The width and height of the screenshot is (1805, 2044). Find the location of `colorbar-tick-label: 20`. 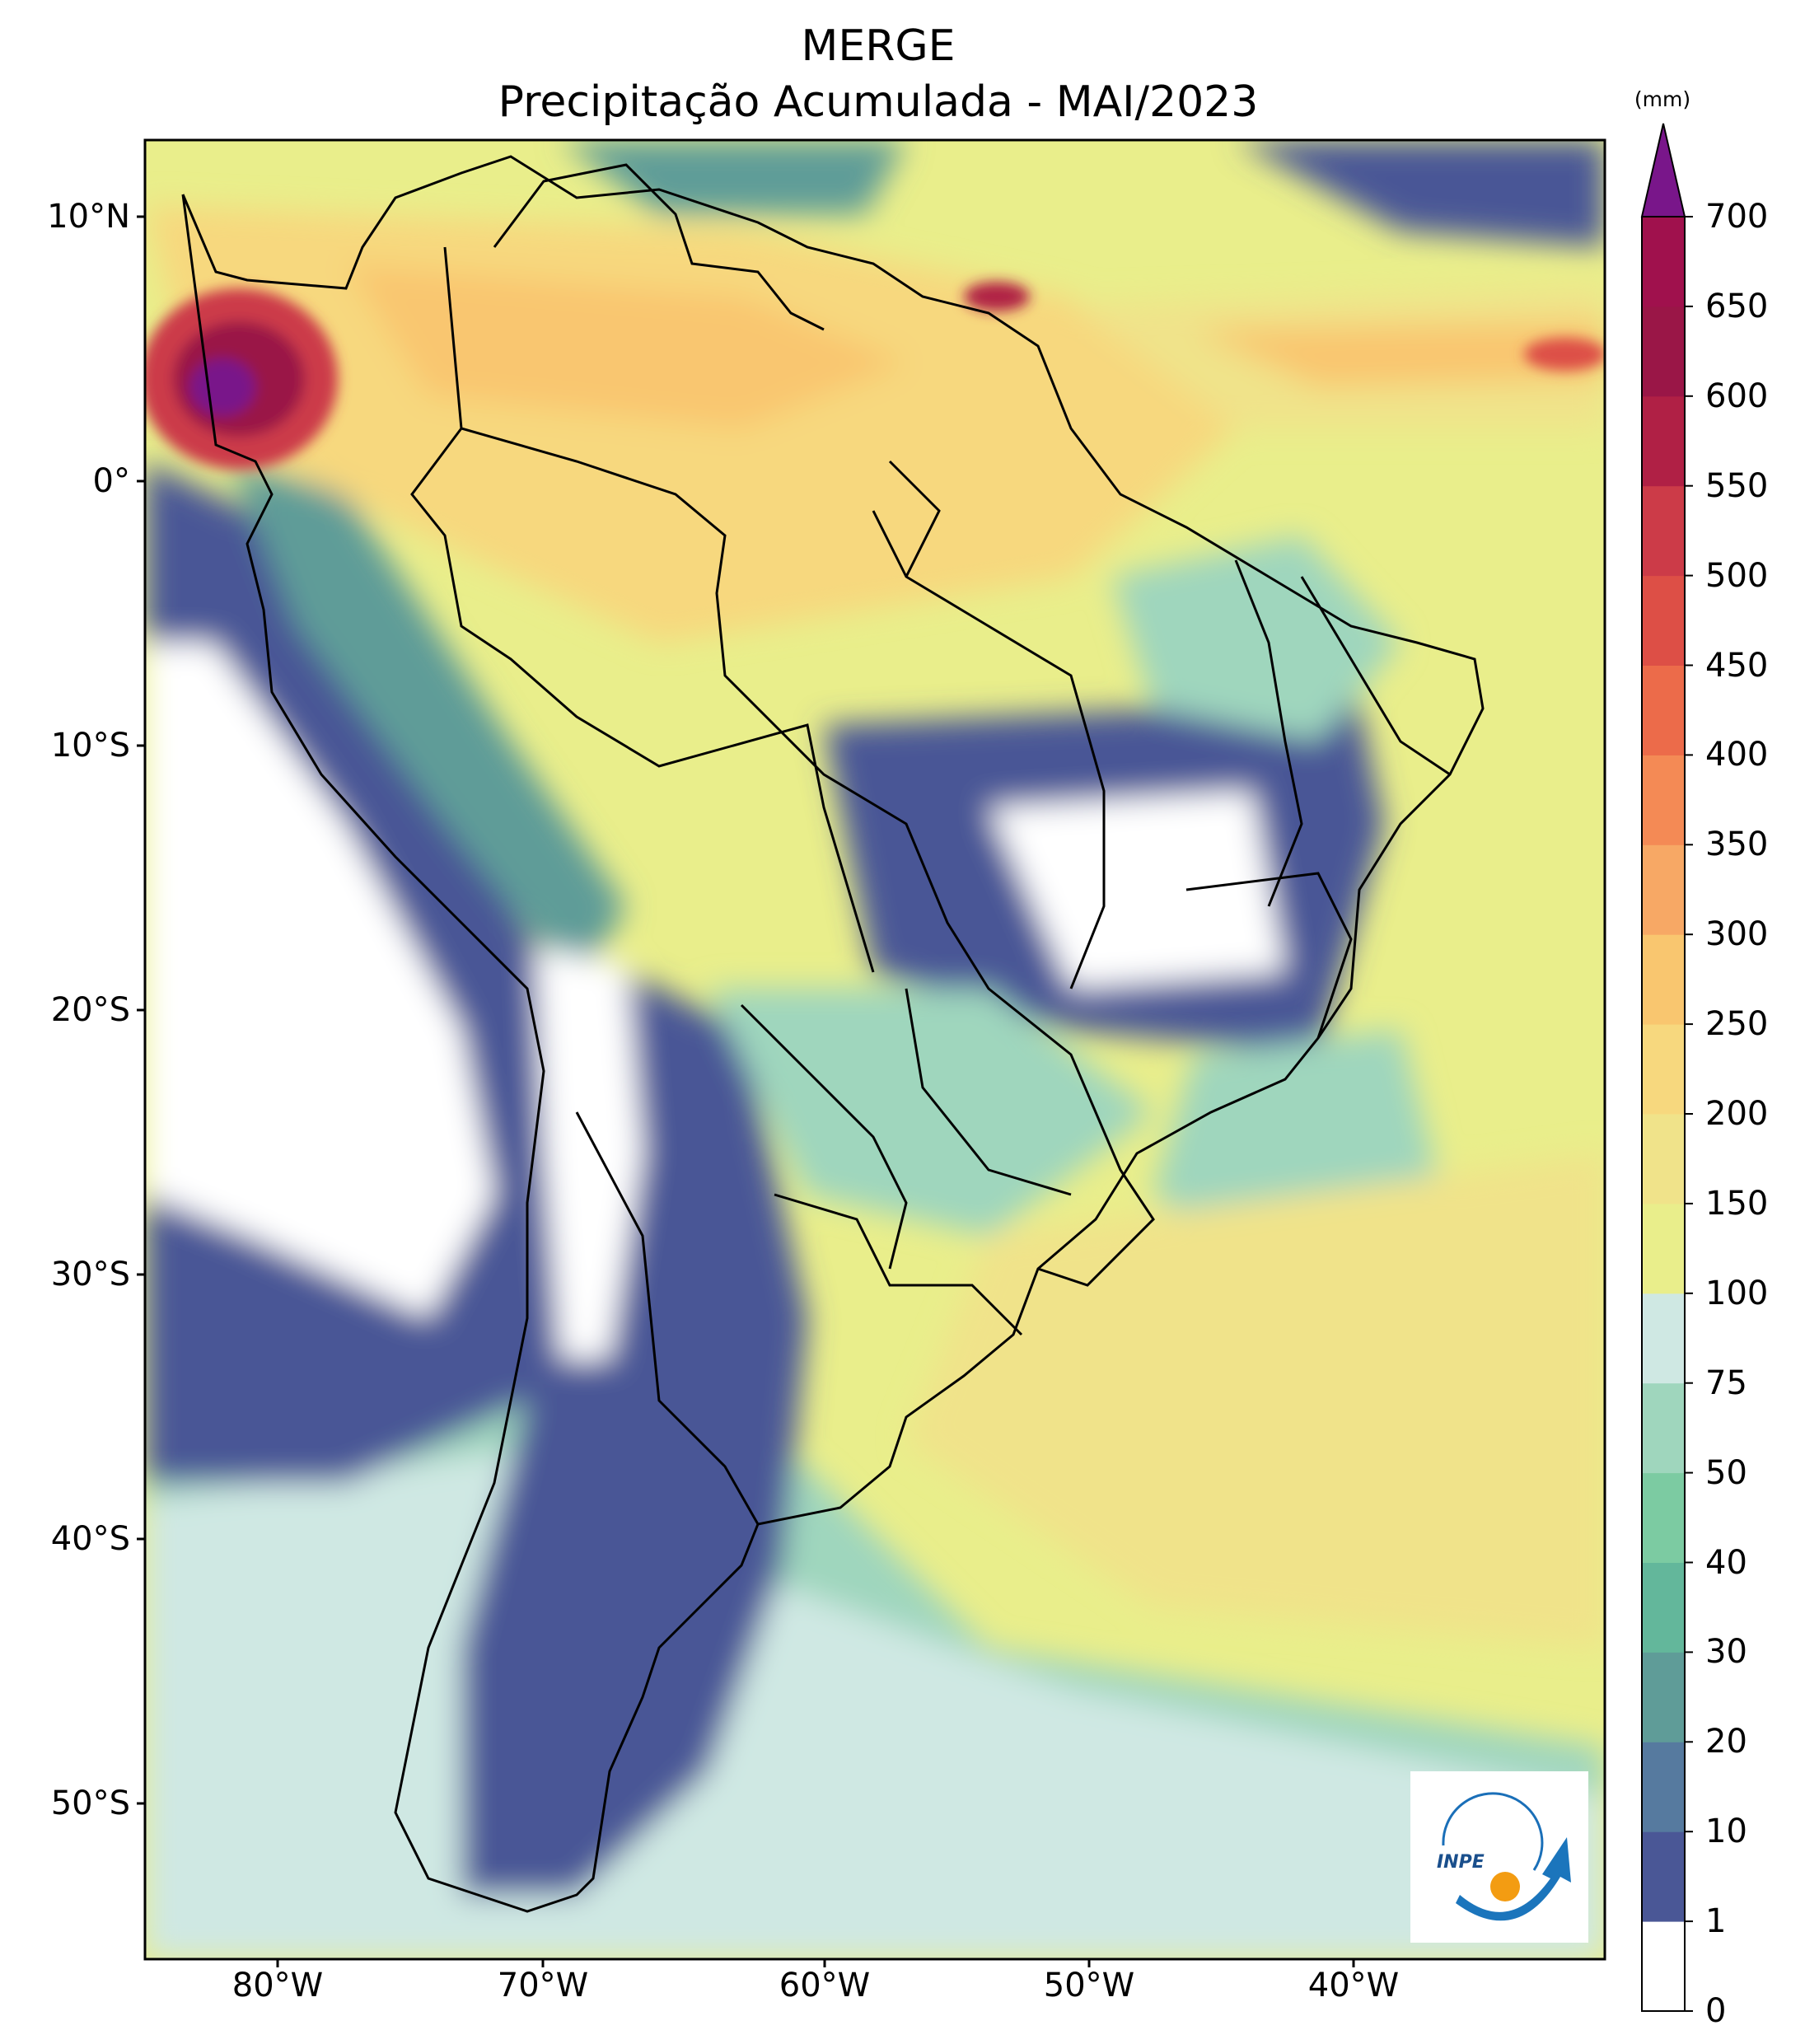

colorbar-tick-label: 20 is located at coordinates (1726, 1742).